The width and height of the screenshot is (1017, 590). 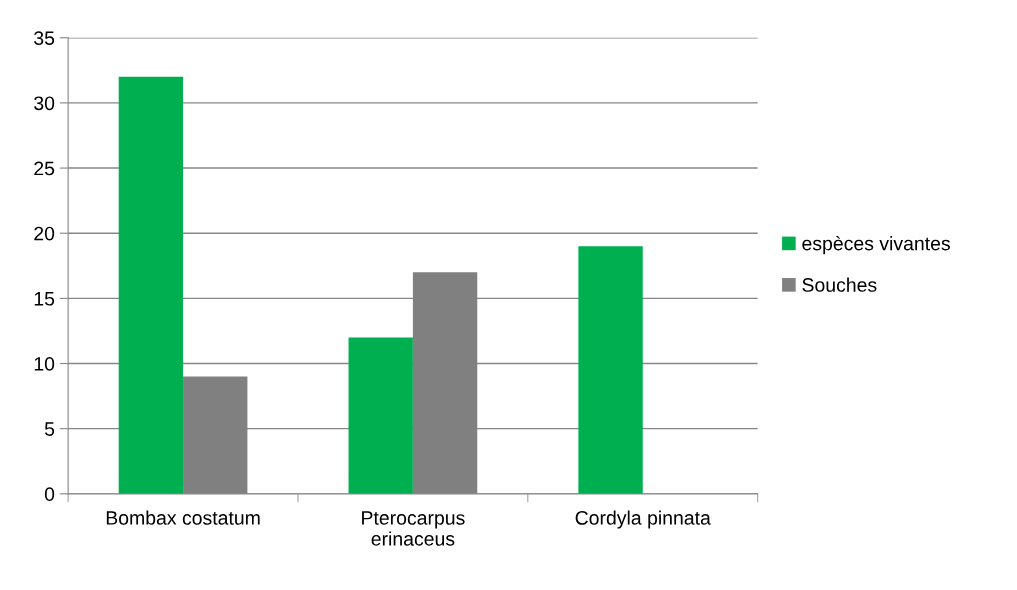 What do you see at coordinates (44, 168) in the screenshot?
I see `y-tick-label: 25` at bounding box center [44, 168].